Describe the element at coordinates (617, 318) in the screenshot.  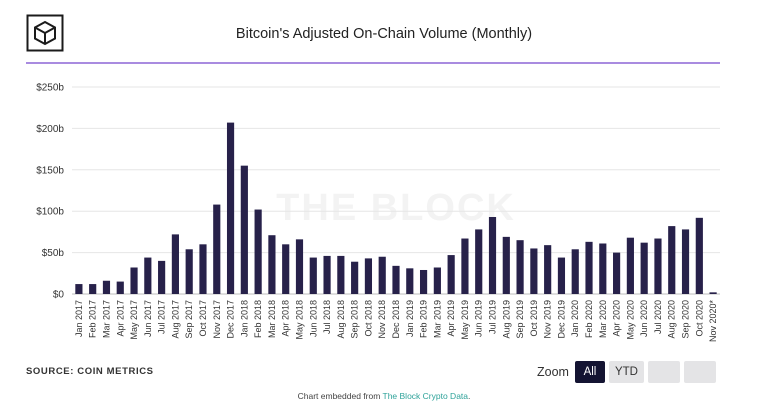
I see `x-tick-label: Apr 2020` at that location.